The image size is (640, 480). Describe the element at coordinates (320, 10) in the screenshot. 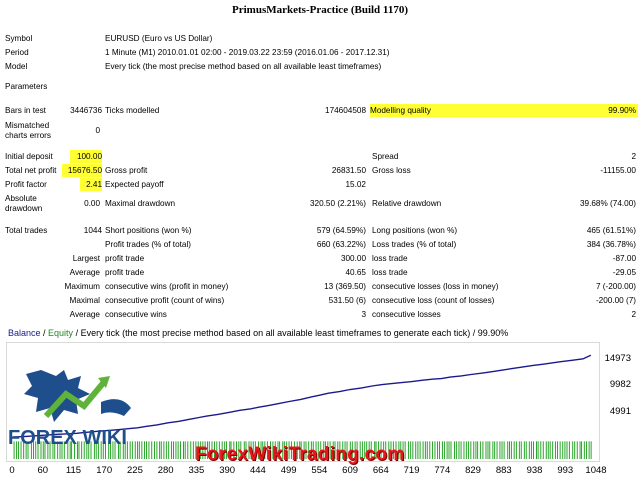

I see `report-title: PrimusMarkets-Practice (Build 1170)` at that location.